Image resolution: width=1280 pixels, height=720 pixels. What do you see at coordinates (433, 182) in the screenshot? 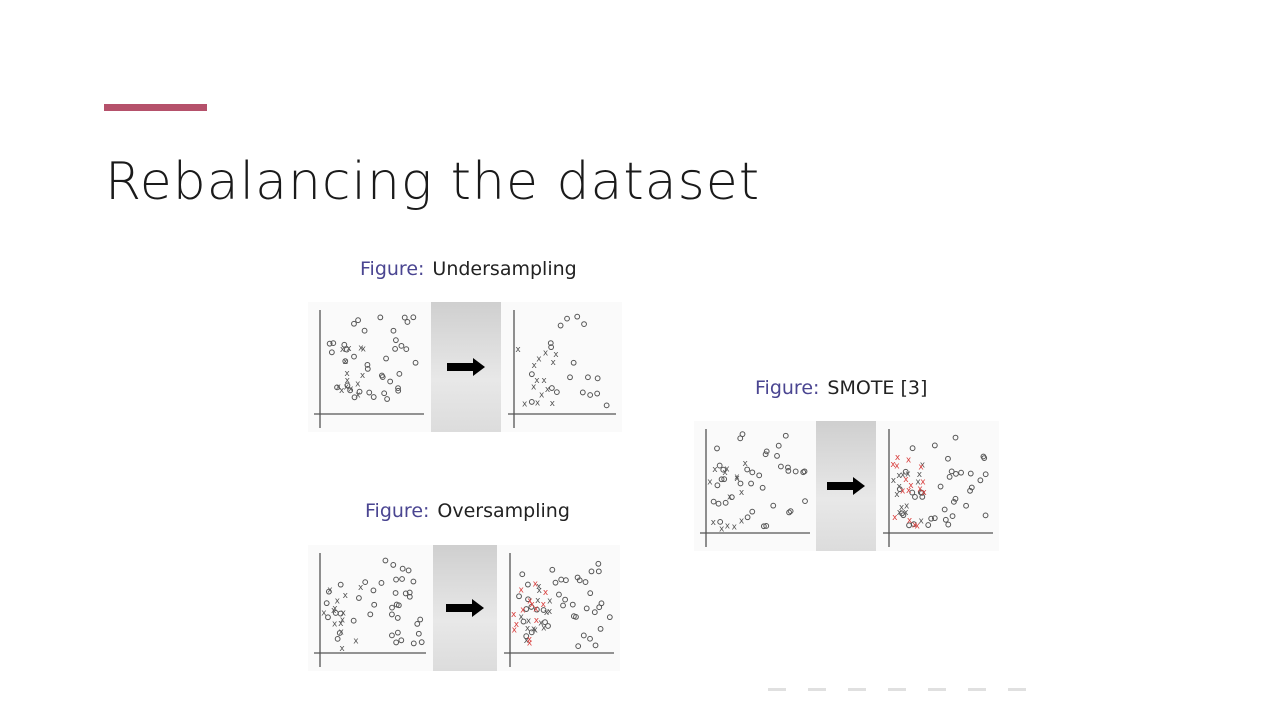
I see `slide-title: Rebalancing the dataset` at bounding box center [433, 182].